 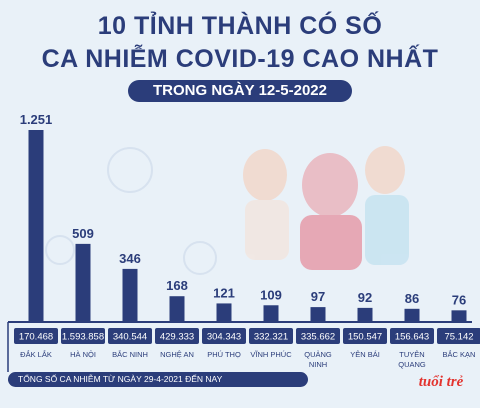 I want to click on newspaper-logo: tuổi trẻ, so click(x=441, y=382).